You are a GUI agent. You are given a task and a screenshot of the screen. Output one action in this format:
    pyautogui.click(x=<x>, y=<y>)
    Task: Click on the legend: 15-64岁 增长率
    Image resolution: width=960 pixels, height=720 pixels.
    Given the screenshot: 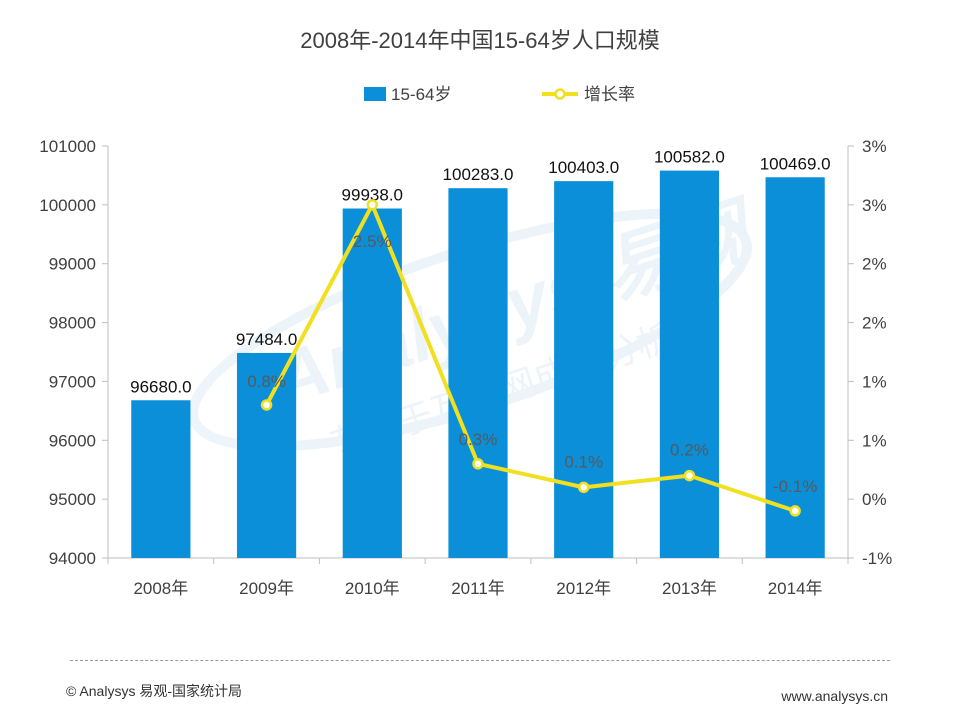 What is the action you would take?
    pyautogui.click(x=499, y=94)
    